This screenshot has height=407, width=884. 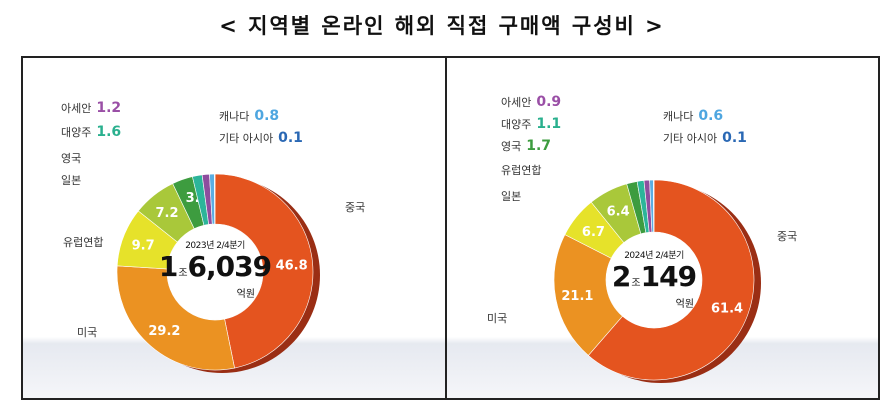 What do you see at coordinates (215, 266) in the screenshot?
I see `total-amount: 1조6,039` at bounding box center [215, 266].